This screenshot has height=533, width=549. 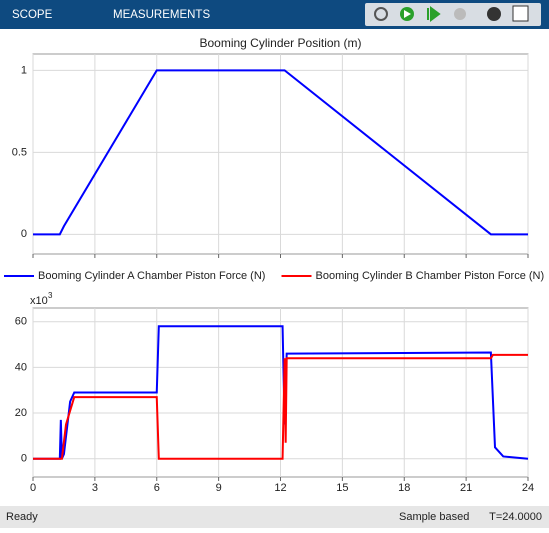 What do you see at coordinates (515, 517) in the screenshot?
I see `status-time: T=24.0000` at bounding box center [515, 517].